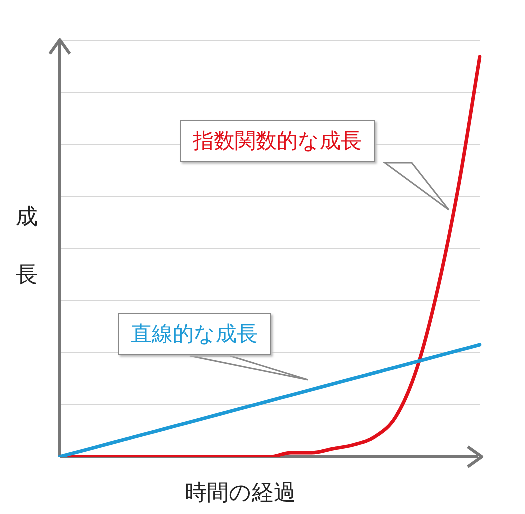 The width and height of the screenshot is (525, 514). I want to click on text: 指数関数的な成長, so click(277, 141).